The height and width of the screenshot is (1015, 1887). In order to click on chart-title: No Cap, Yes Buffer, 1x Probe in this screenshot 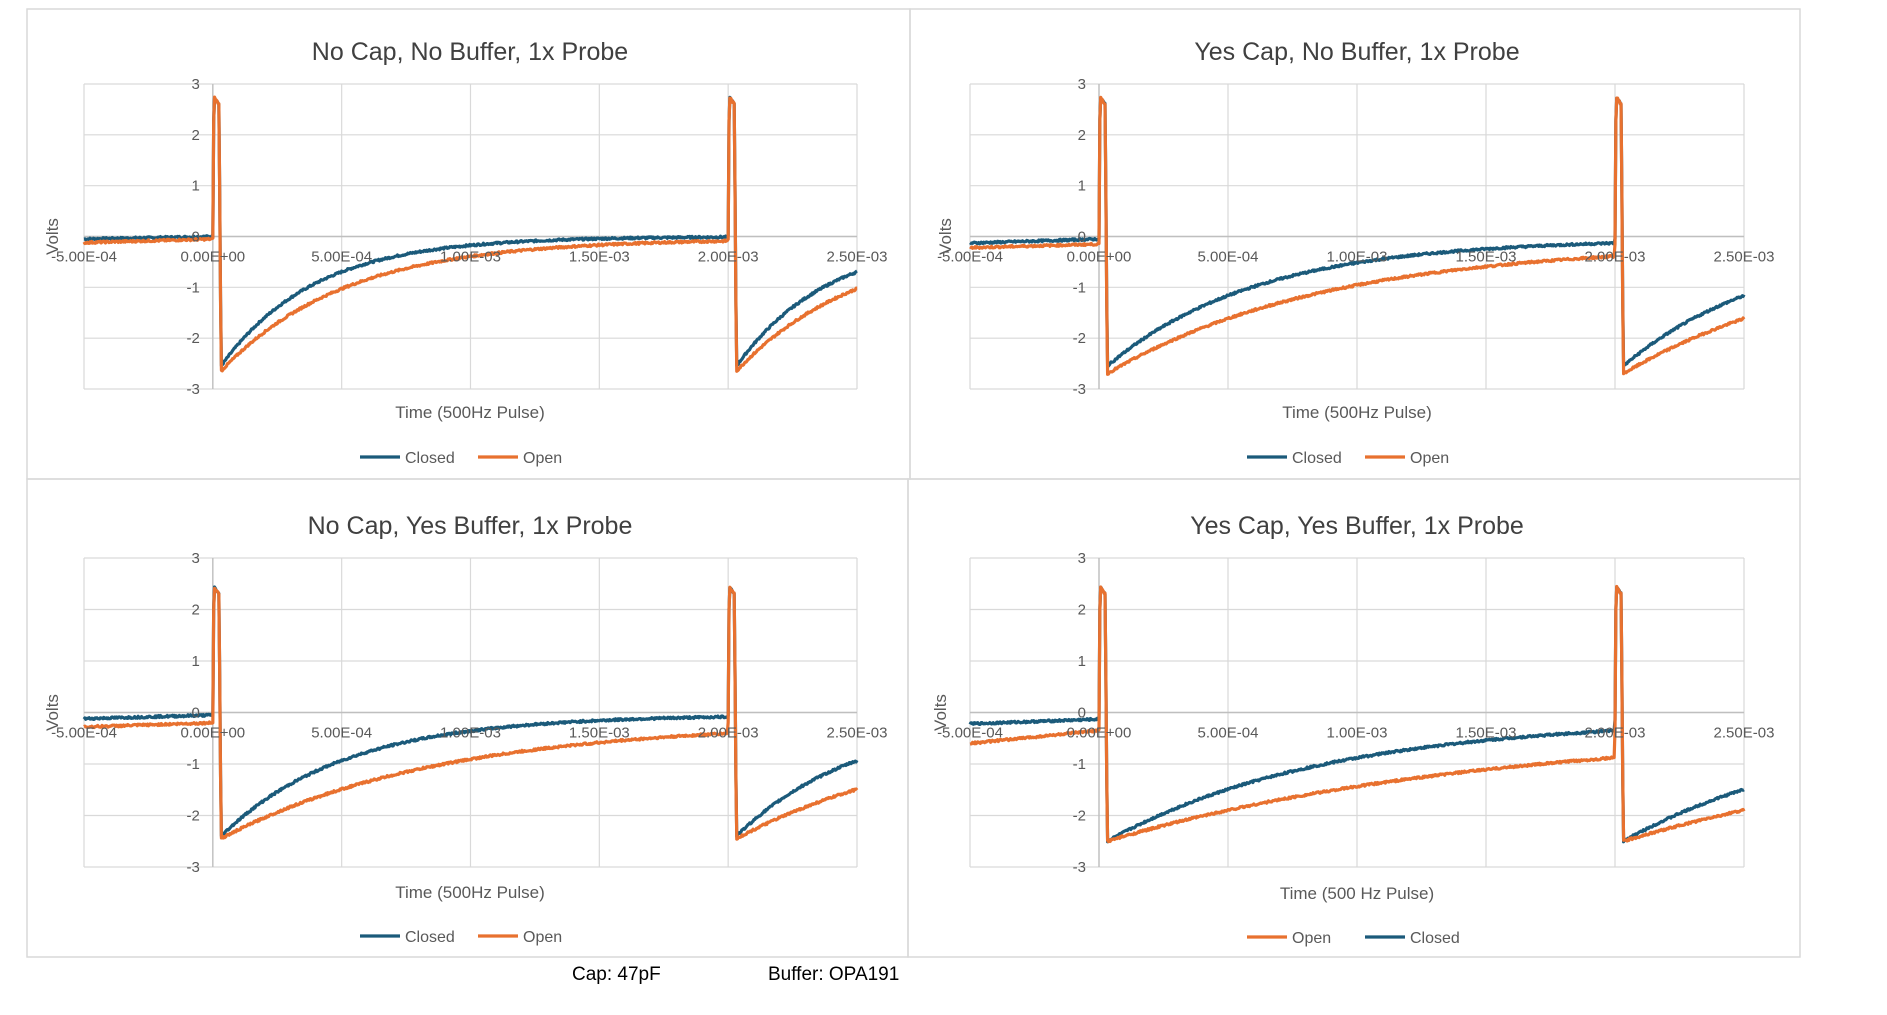, I will do `click(470, 526)`.